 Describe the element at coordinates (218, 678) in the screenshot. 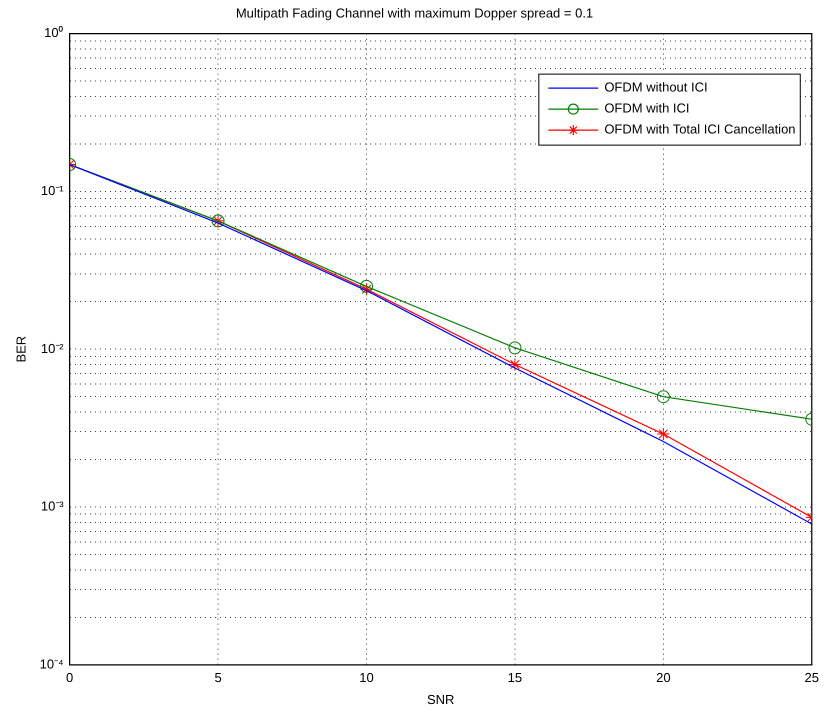

I see `x-tick-label: 5` at that location.